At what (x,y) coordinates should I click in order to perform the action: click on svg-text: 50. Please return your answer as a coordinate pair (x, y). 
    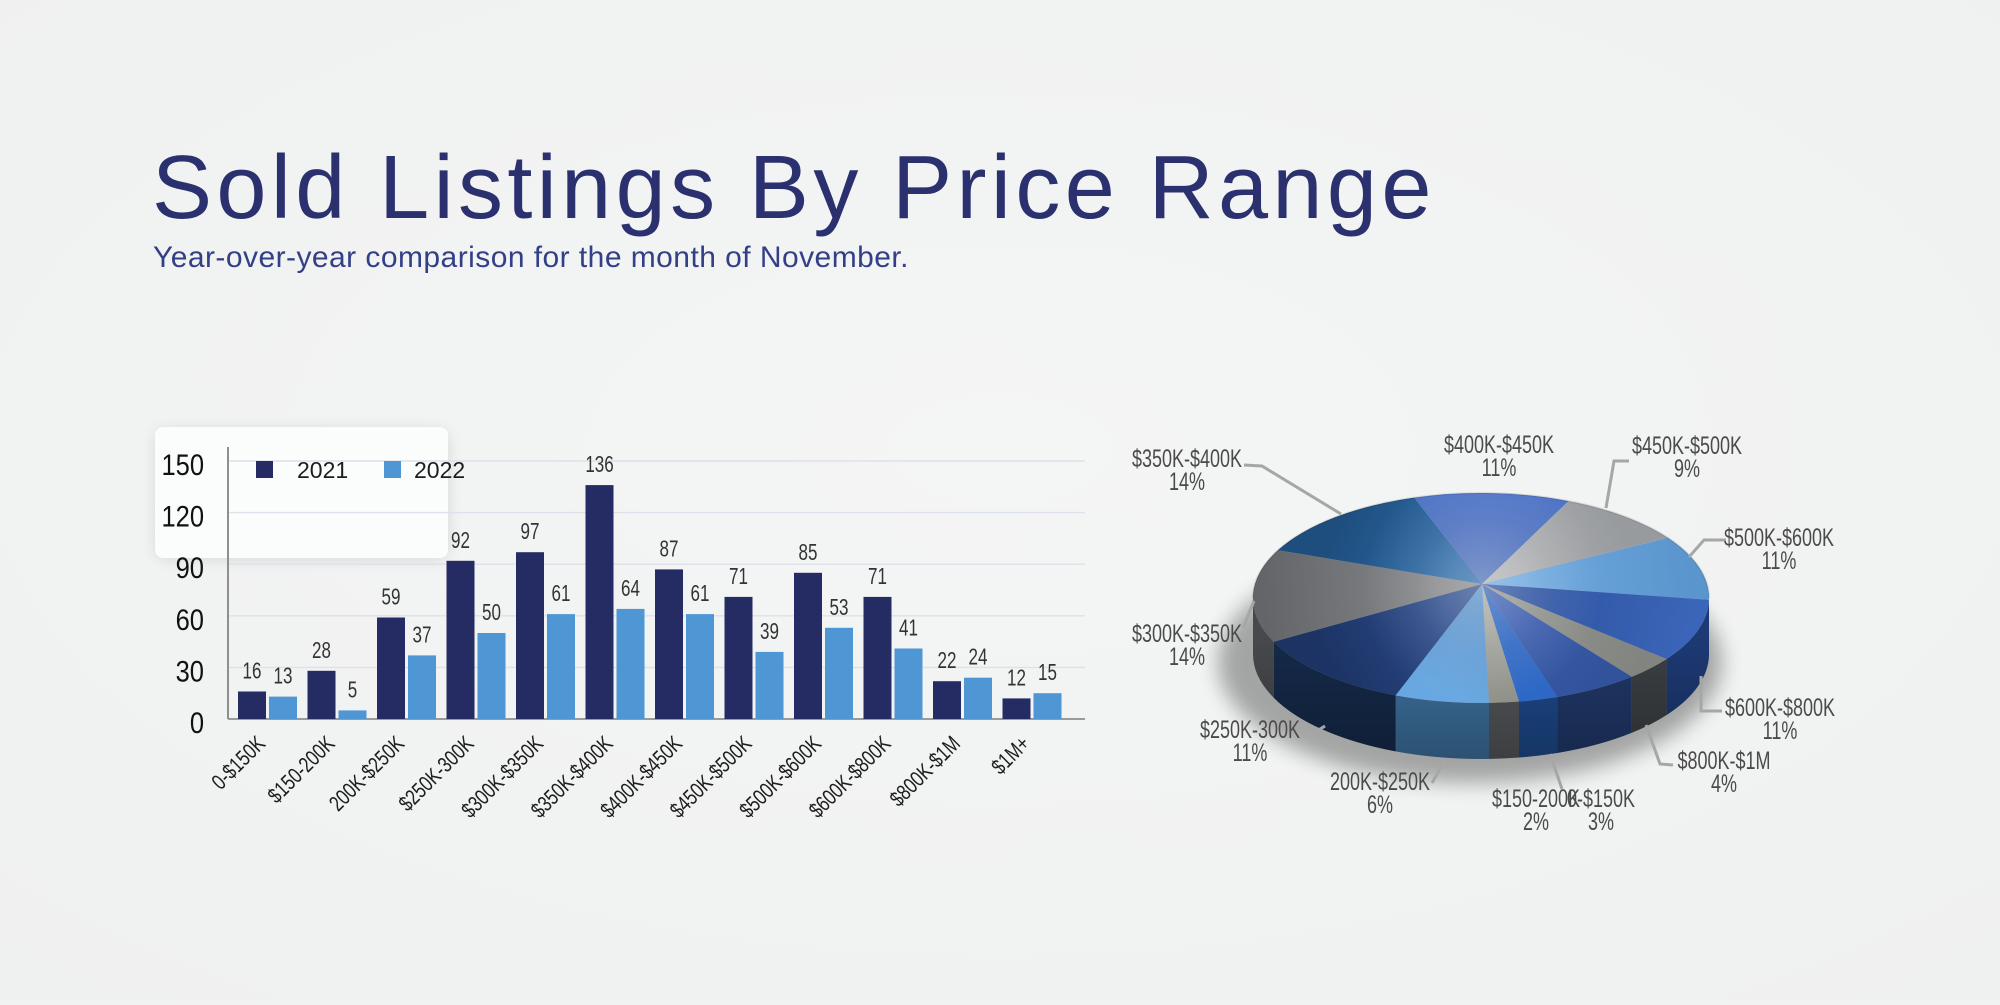
    Looking at the image, I should click on (491, 613).